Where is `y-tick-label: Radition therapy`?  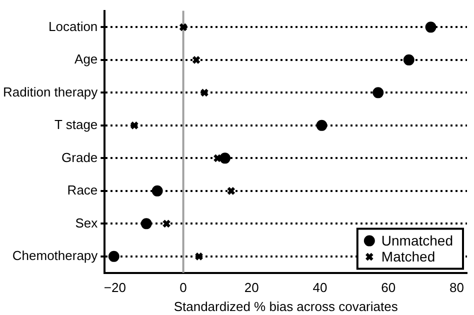
y-tick-label: Radition therapy is located at coordinates (50, 92).